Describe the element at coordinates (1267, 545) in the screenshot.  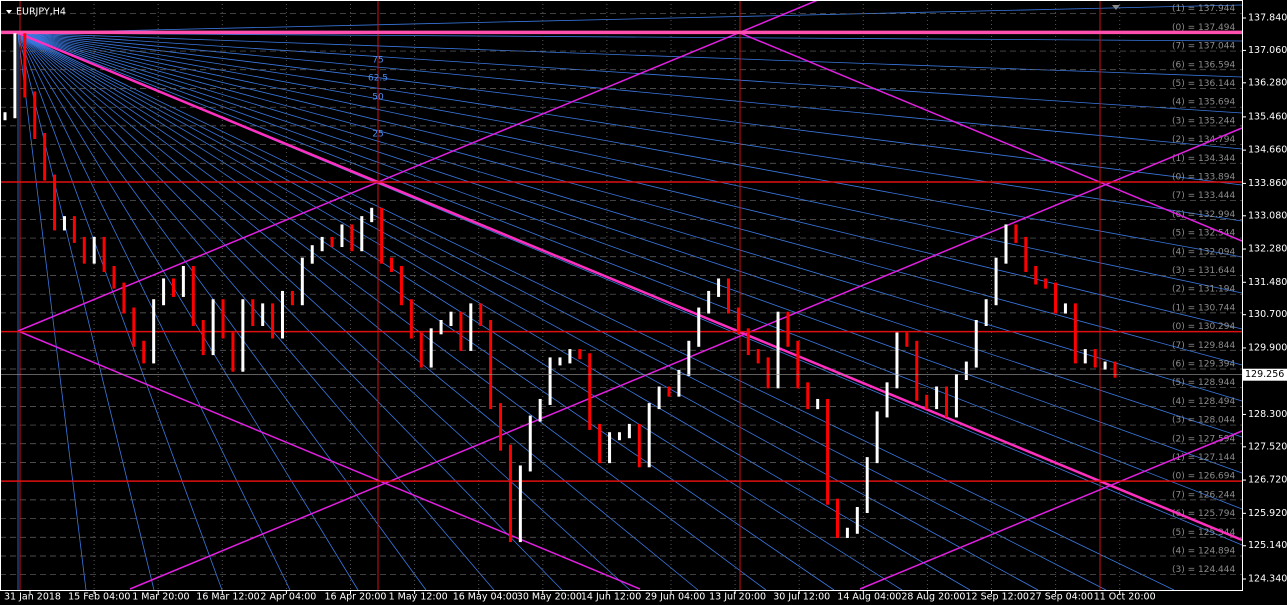
I see `y-tick-label: 125.140` at that location.